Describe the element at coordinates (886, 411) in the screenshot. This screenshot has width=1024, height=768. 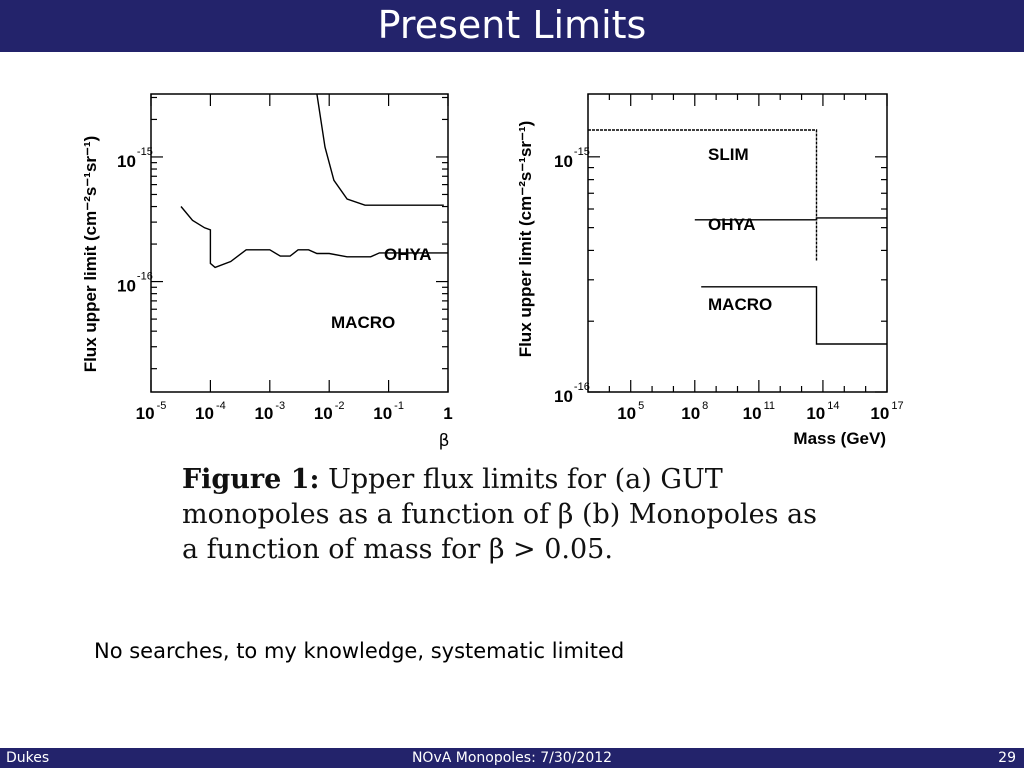
I see `x-tick-label: 10 17` at that location.